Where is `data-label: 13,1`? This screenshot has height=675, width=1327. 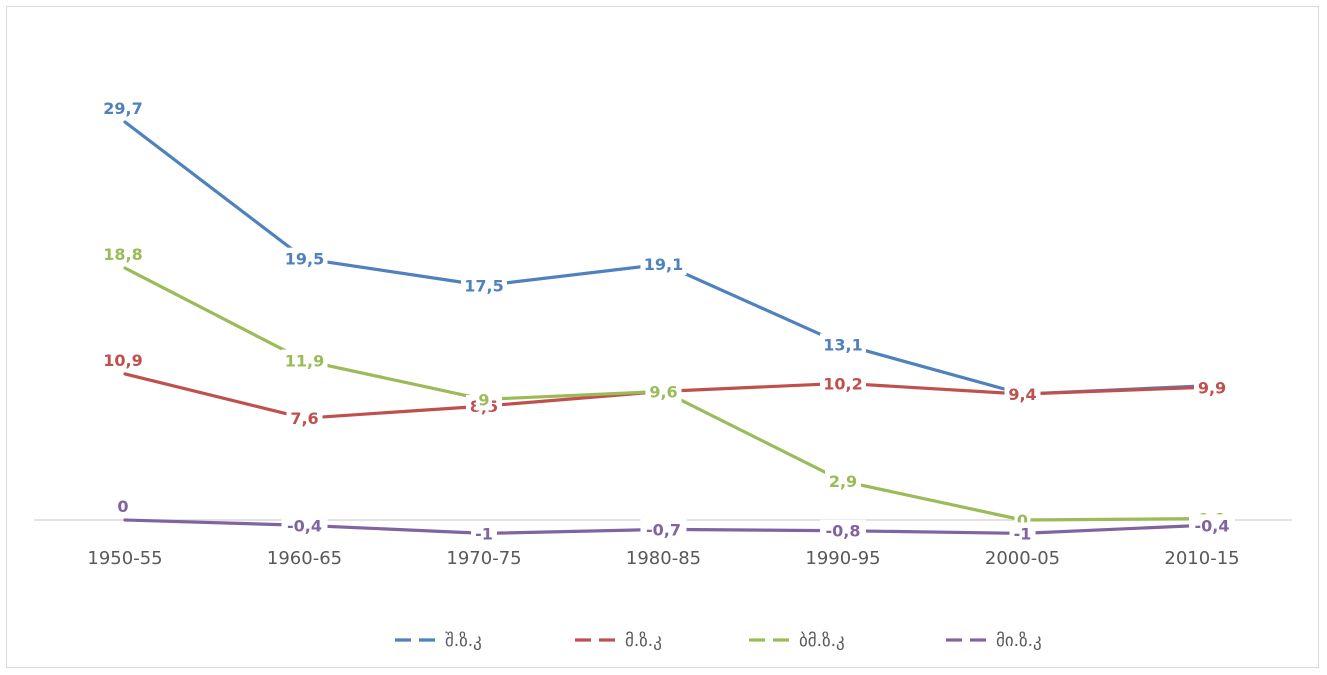 data-label: 13,1 is located at coordinates (843, 344).